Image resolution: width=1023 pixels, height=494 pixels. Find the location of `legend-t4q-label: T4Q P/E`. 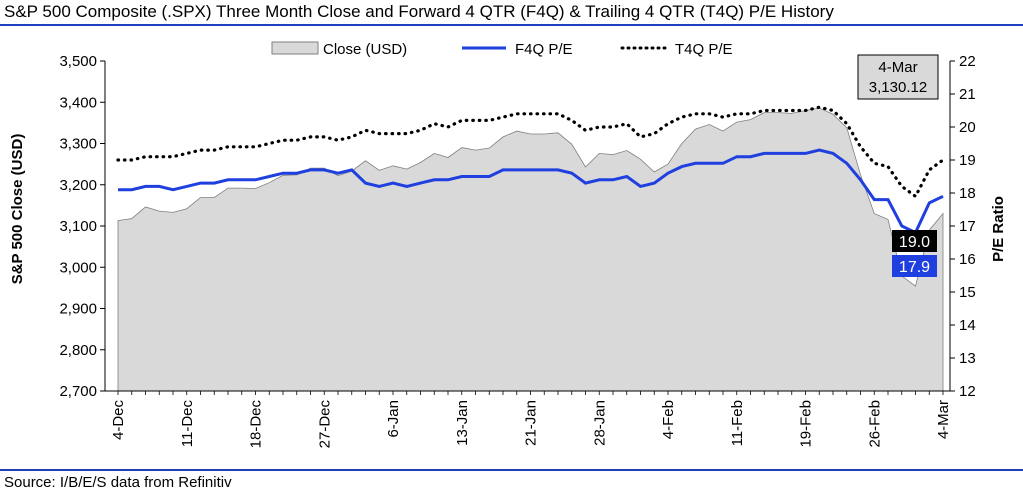

legend-t4q-label: T4Q P/E is located at coordinates (704, 49).